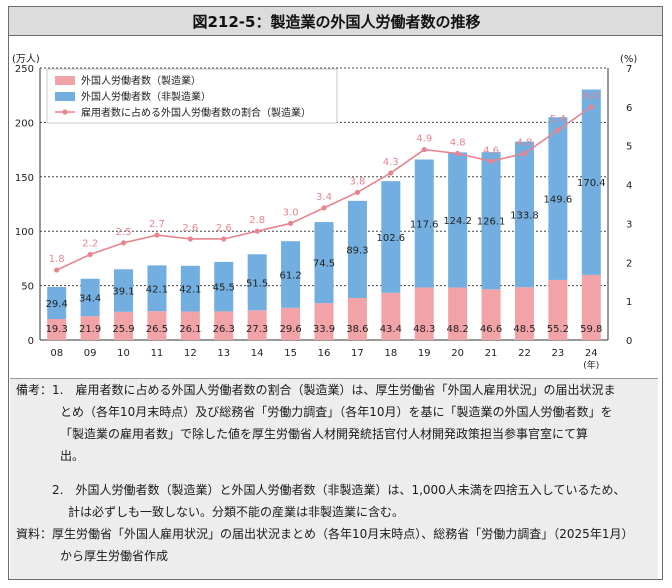  I want to click on x-tick-label: 13, so click(223, 353).